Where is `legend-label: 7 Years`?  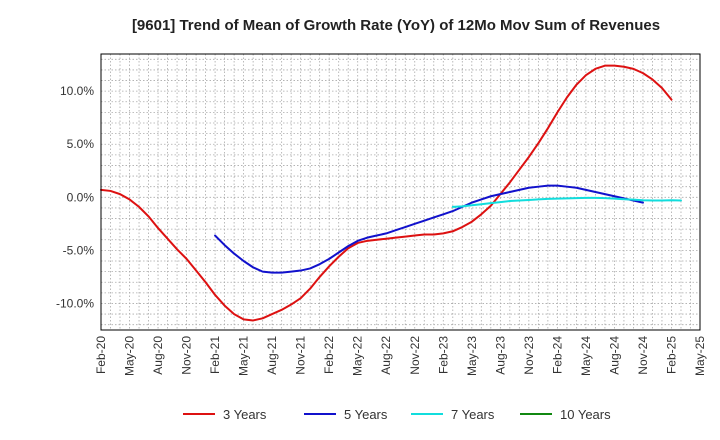
legend-label: 7 Years is located at coordinates (473, 414).